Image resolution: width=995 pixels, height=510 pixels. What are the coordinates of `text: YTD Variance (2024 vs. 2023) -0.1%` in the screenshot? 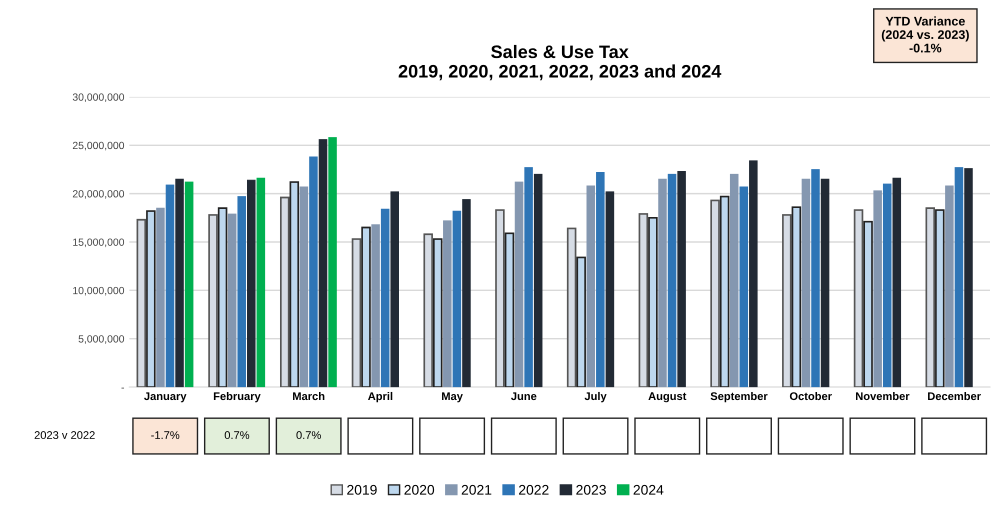 It's located at (925, 34).